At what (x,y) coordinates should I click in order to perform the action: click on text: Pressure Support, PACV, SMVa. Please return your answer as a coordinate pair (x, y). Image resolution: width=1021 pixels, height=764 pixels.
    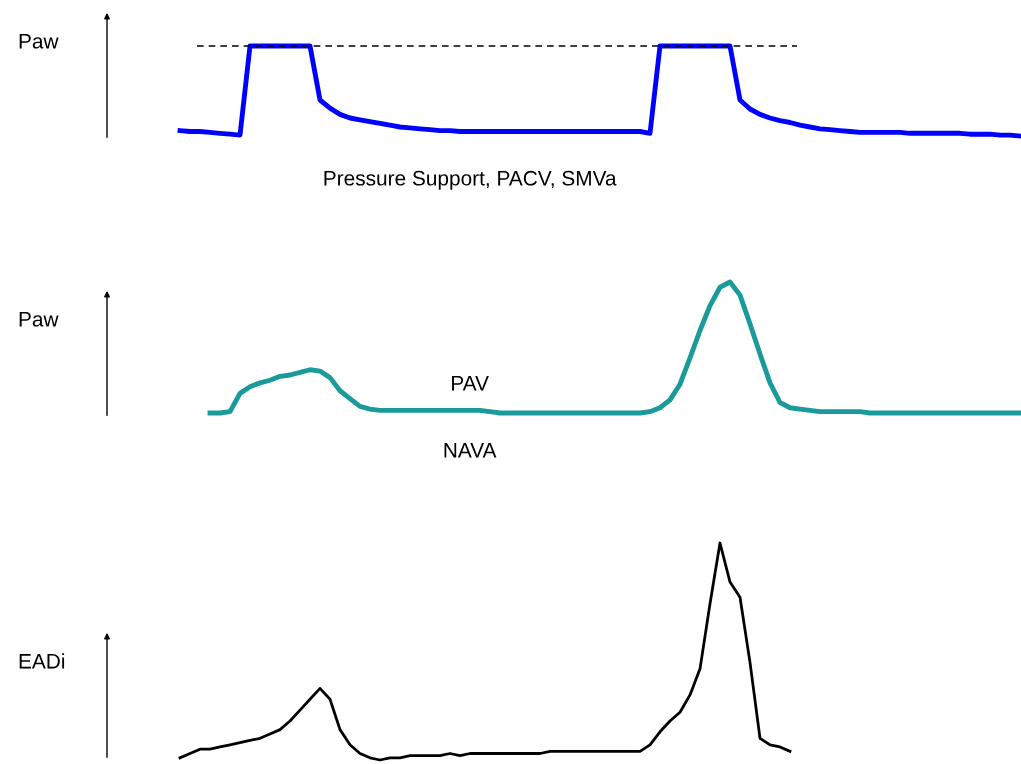
    Looking at the image, I should click on (470, 180).